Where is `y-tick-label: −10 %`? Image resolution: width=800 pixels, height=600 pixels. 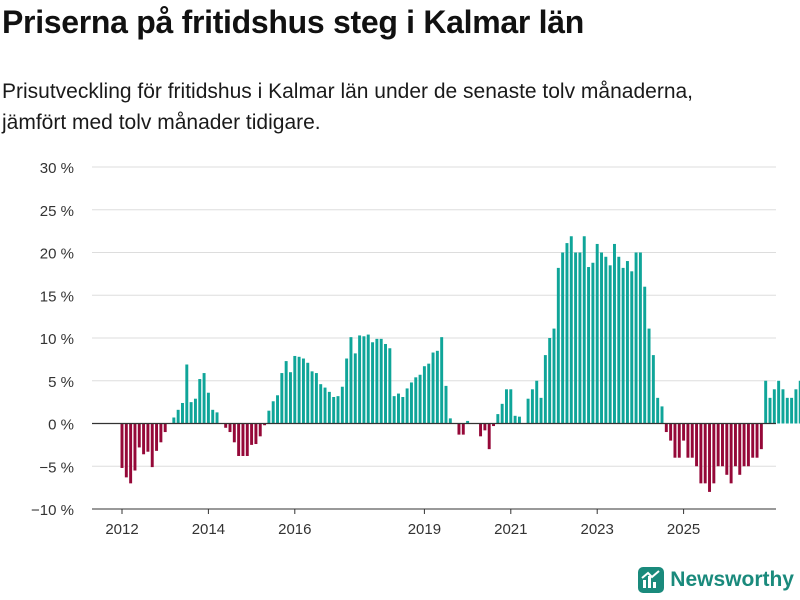
y-tick-label: −10 % is located at coordinates (52, 510).